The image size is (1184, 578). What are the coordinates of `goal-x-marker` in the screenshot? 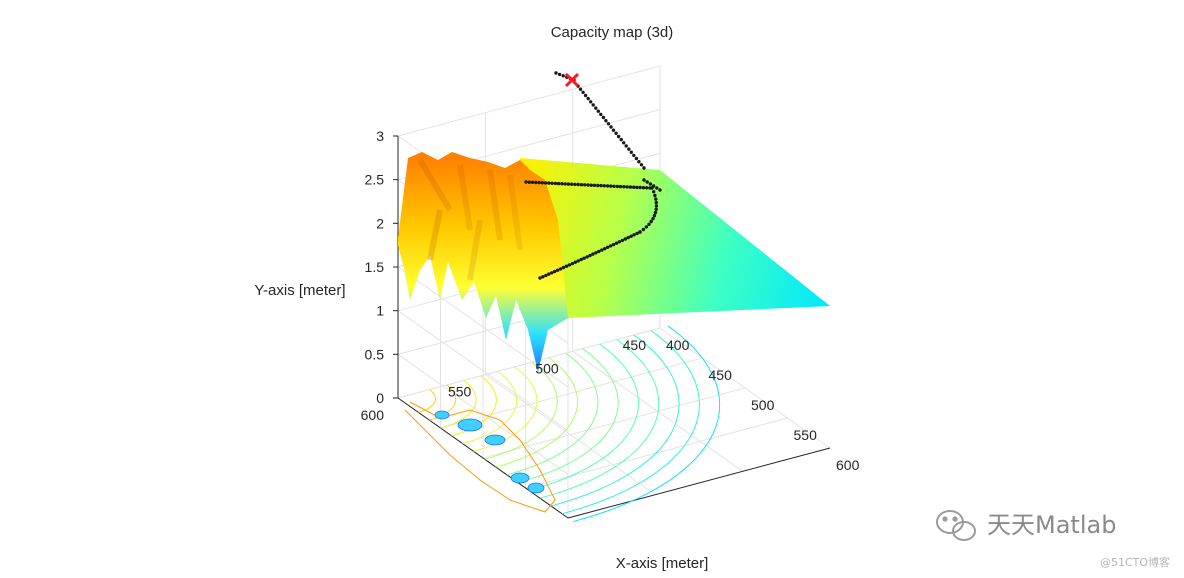 It's located at (572, 80).